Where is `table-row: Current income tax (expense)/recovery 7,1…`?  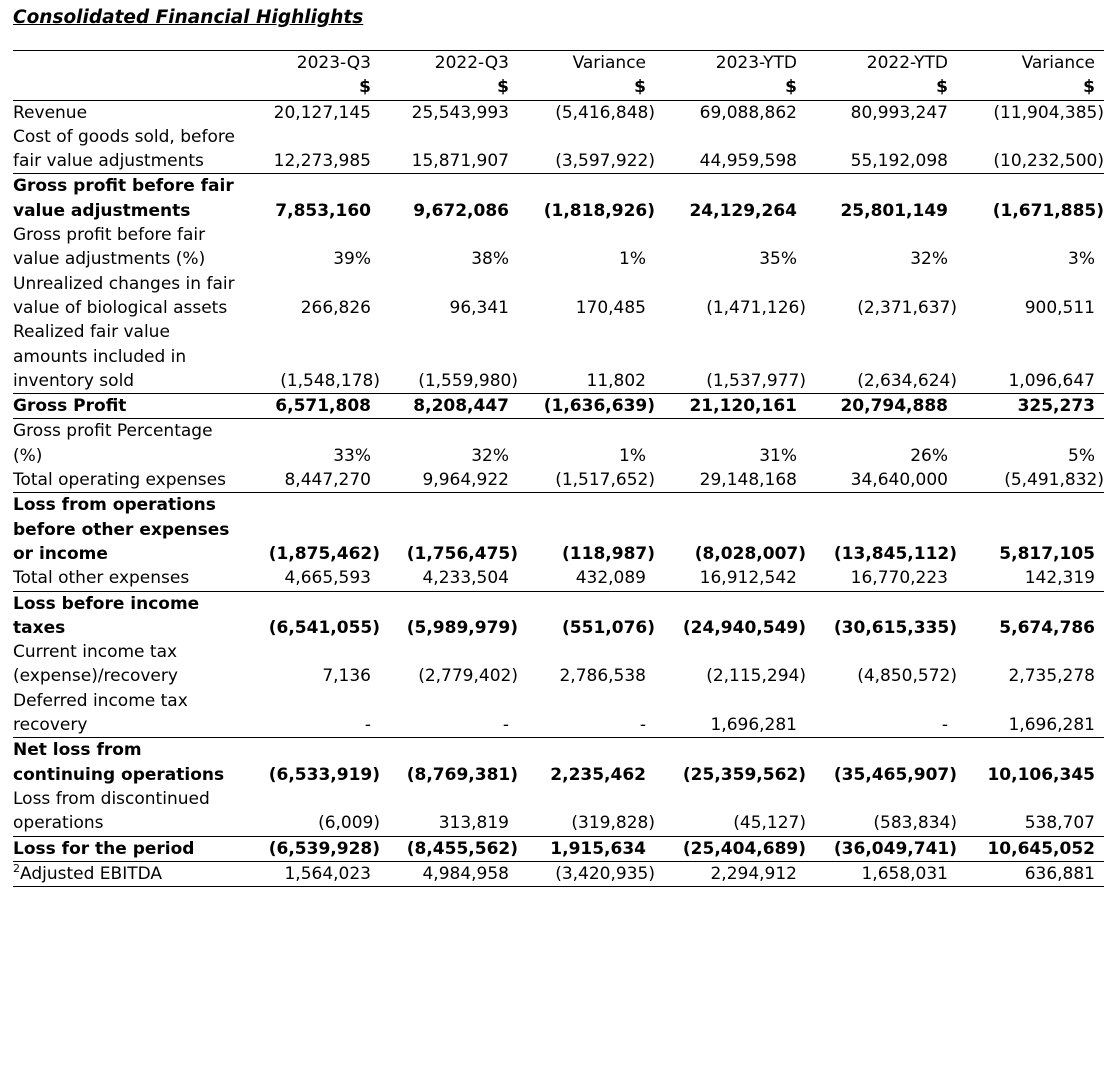
table-row: Current income tax (expense)/recovery 7,1… is located at coordinates (558, 664).